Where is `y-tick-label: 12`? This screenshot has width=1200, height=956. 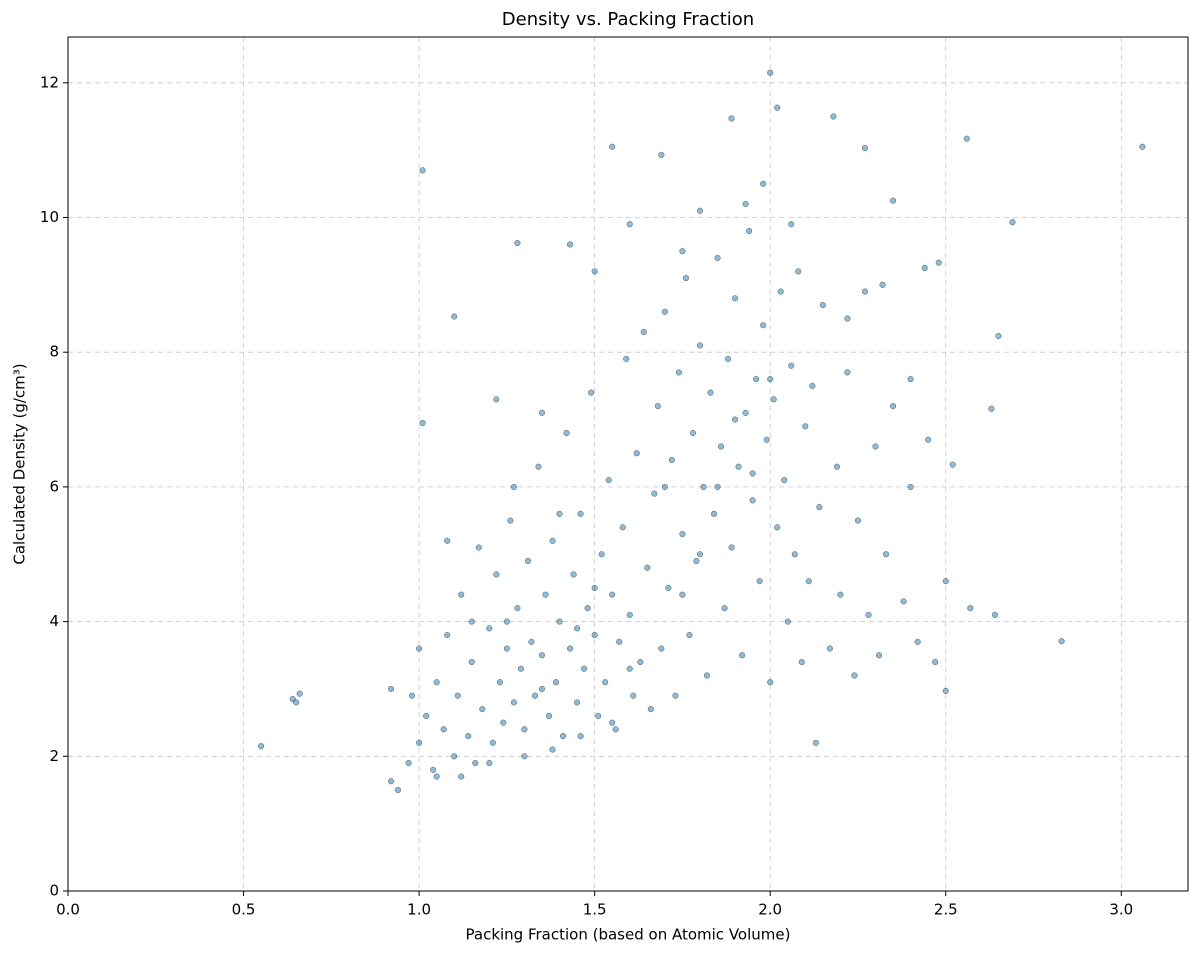 y-tick-label: 12 is located at coordinates (49, 82).